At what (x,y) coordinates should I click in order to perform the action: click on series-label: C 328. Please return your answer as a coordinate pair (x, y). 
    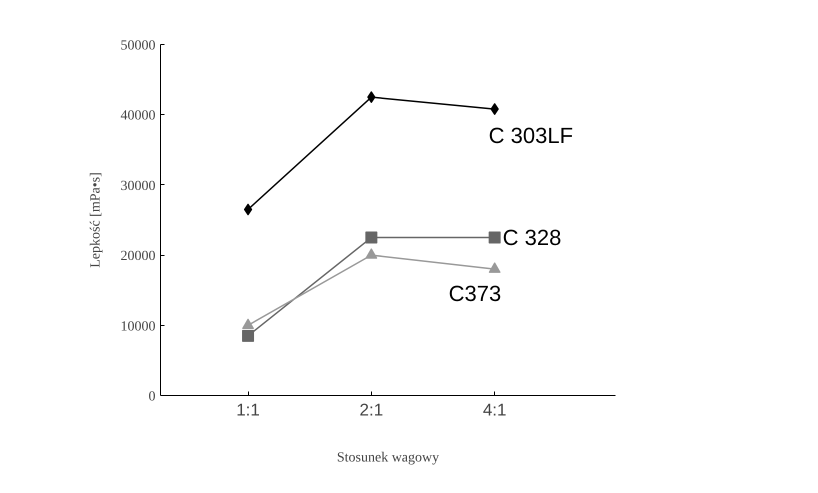
    Looking at the image, I should click on (532, 237).